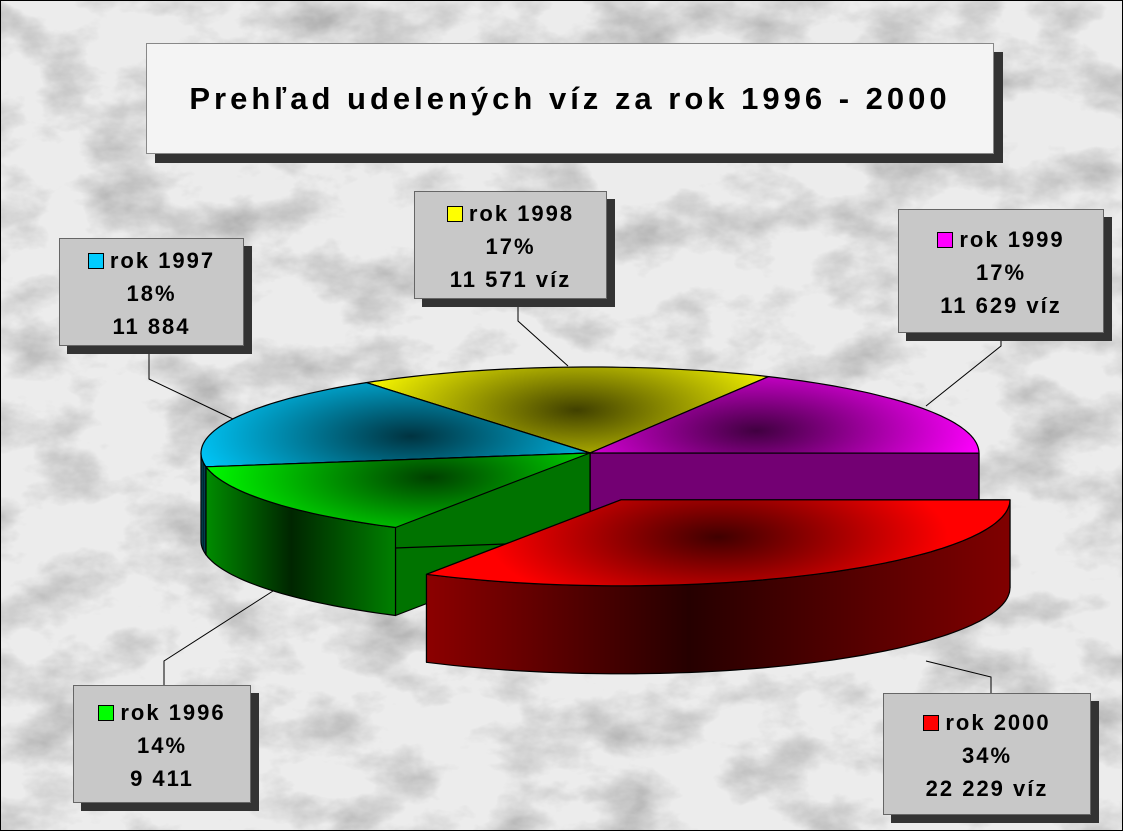 The image size is (1123, 831). I want to click on slice, so click(718, 587).